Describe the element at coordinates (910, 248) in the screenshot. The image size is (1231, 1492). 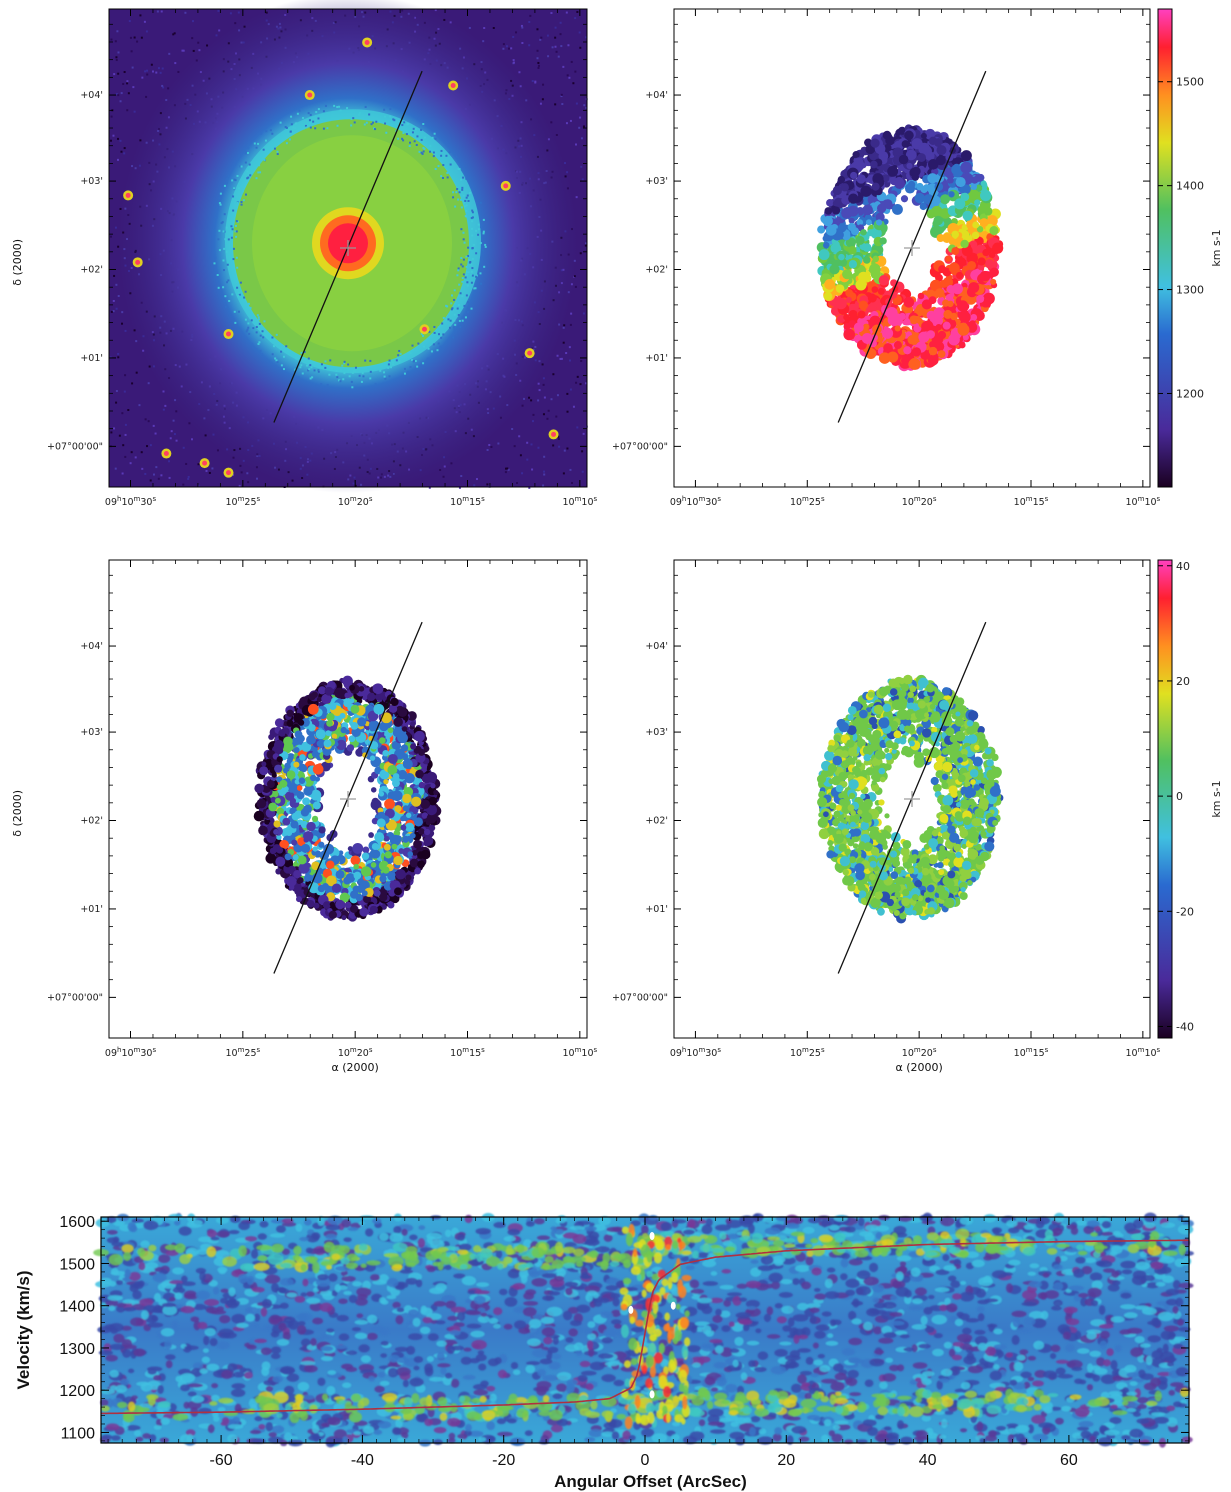
I see `velocity-ring` at that location.